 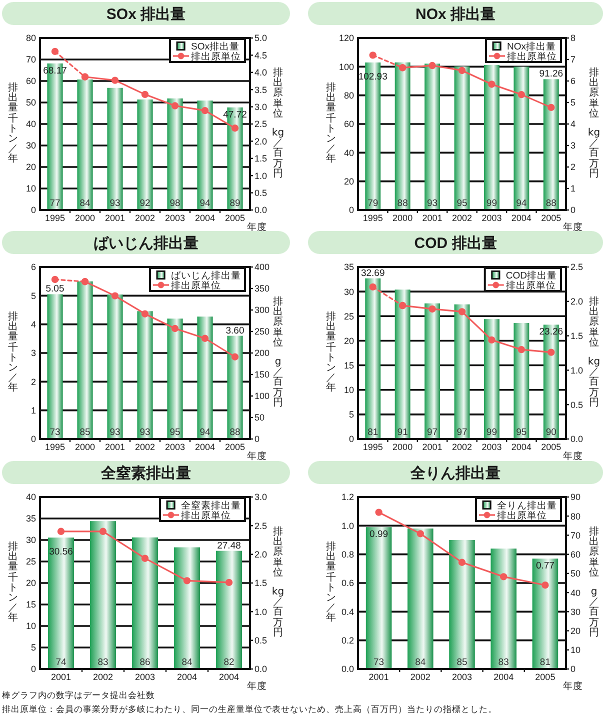 I want to click on y2-tick-label: 350, so click(x=262, y=289).